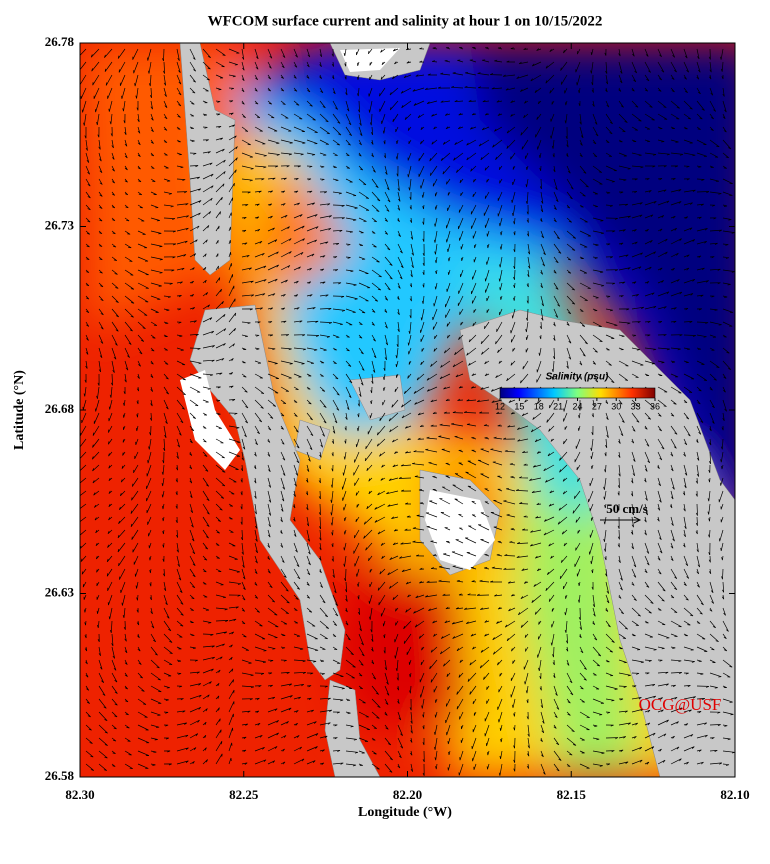  What do you see at coordinates (407, 794) in the screenshot?
I see `x-tick-label: 82.20` at bounding box center [407, 794].